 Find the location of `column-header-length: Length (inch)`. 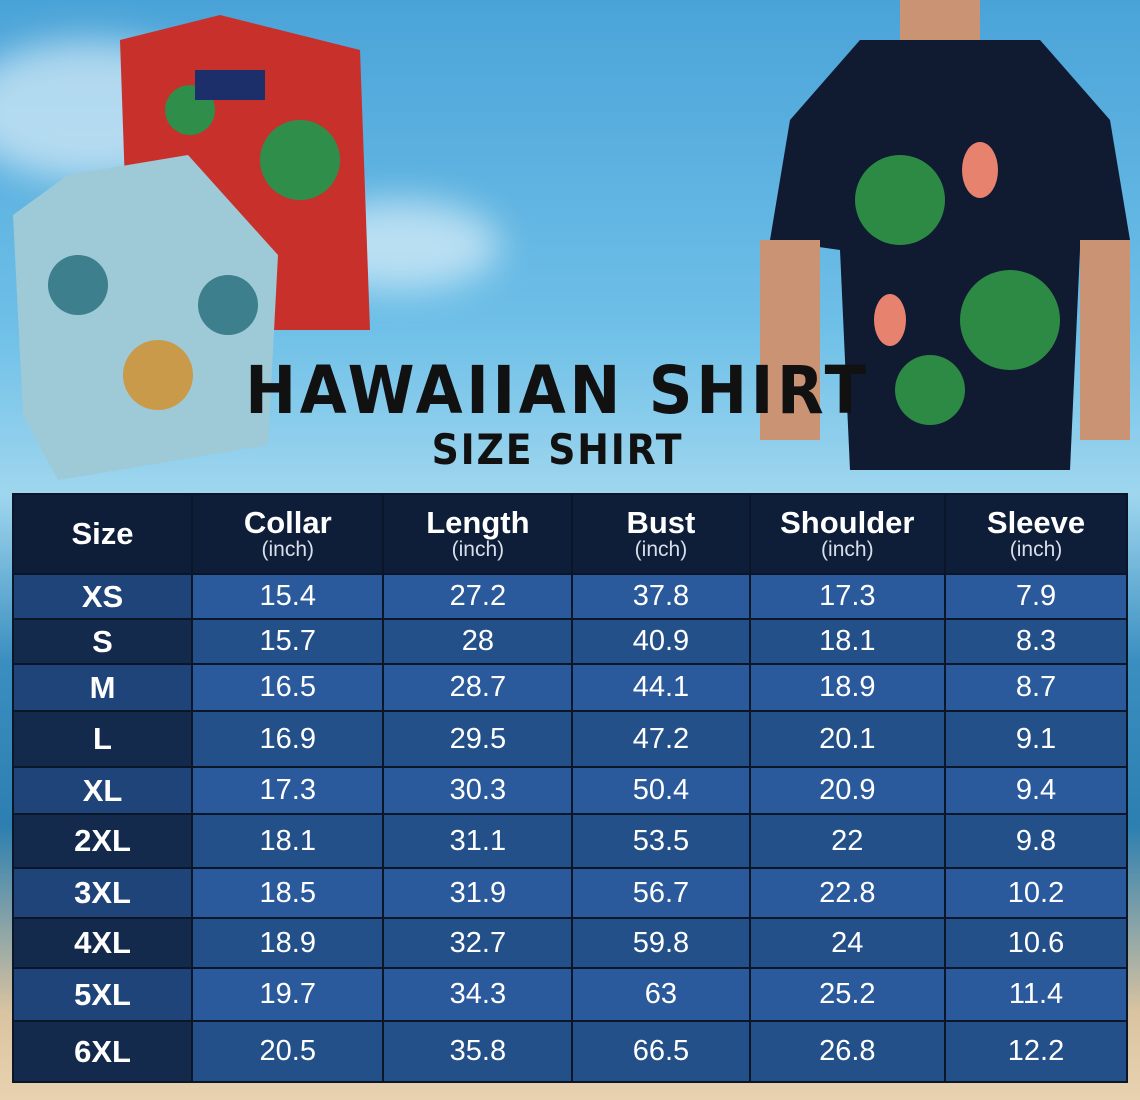

column-header-length: Length (inch) is located at coordinates (478, 534).